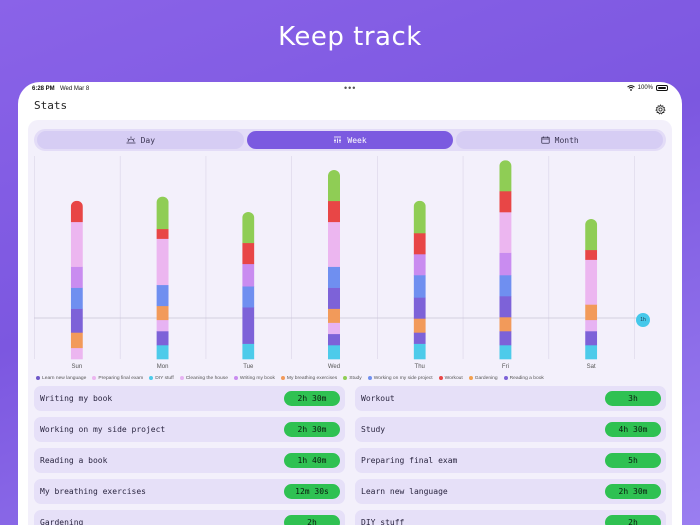 This screenshot has width=700, height=525. What do you see at coordinates (373, 429) in the screenshot?
I see `activity-name: Study` at bounding box center [373, 429].